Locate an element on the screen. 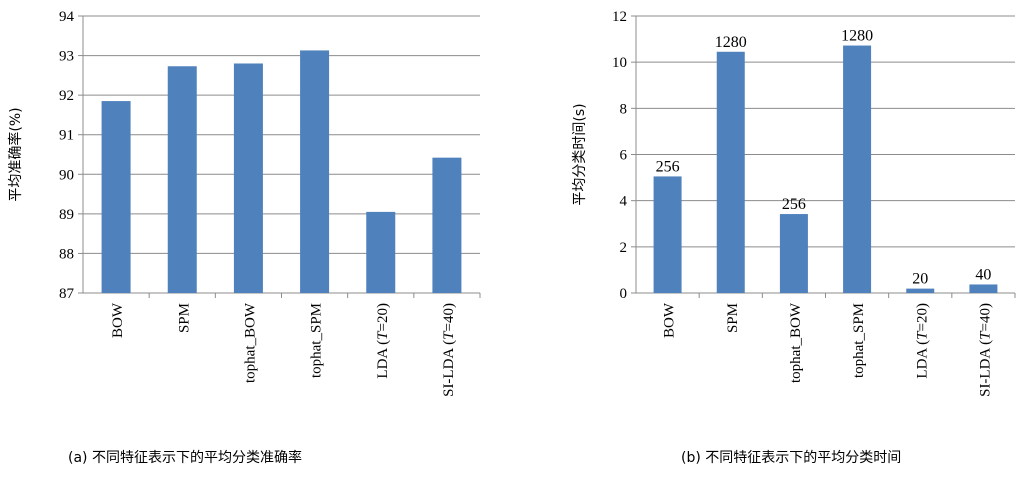  y-tick-label: 93 is located at coordinates (66, 57).